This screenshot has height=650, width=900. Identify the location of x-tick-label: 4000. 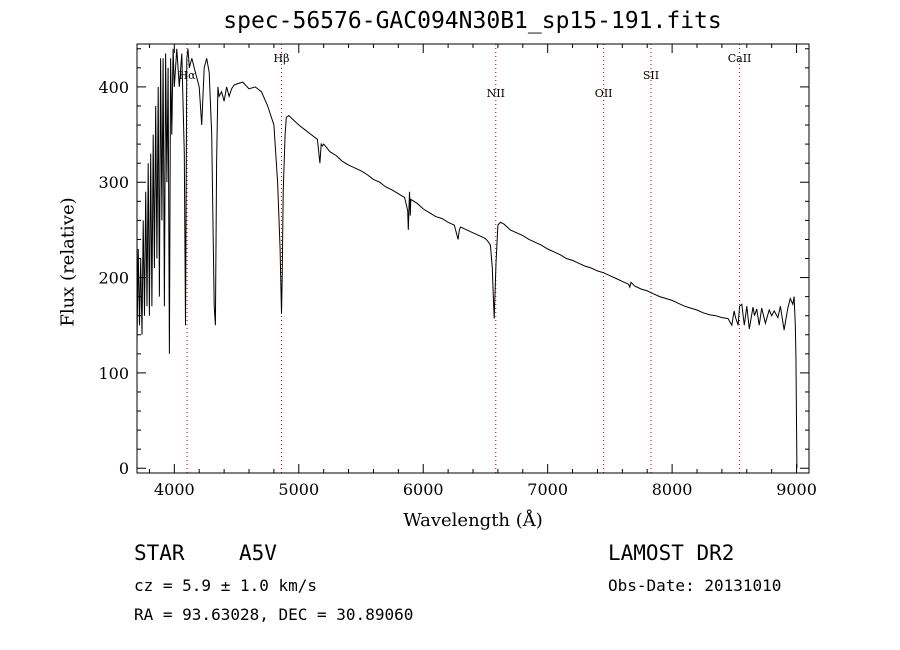
(174, 489).